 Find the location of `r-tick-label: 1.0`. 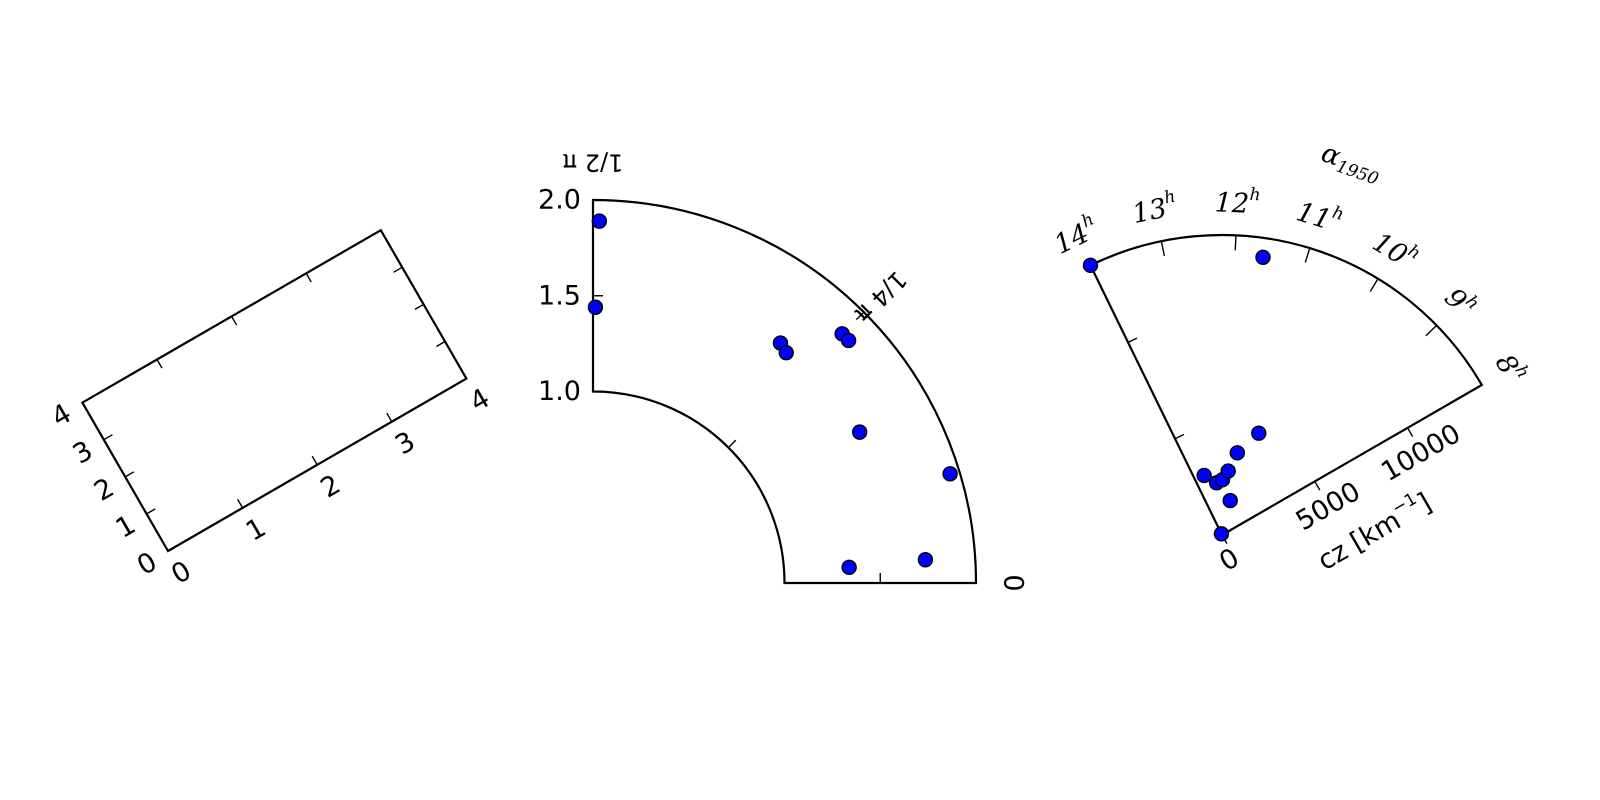

r-tick-label: 1.0 is located at coordinates (559, 391).